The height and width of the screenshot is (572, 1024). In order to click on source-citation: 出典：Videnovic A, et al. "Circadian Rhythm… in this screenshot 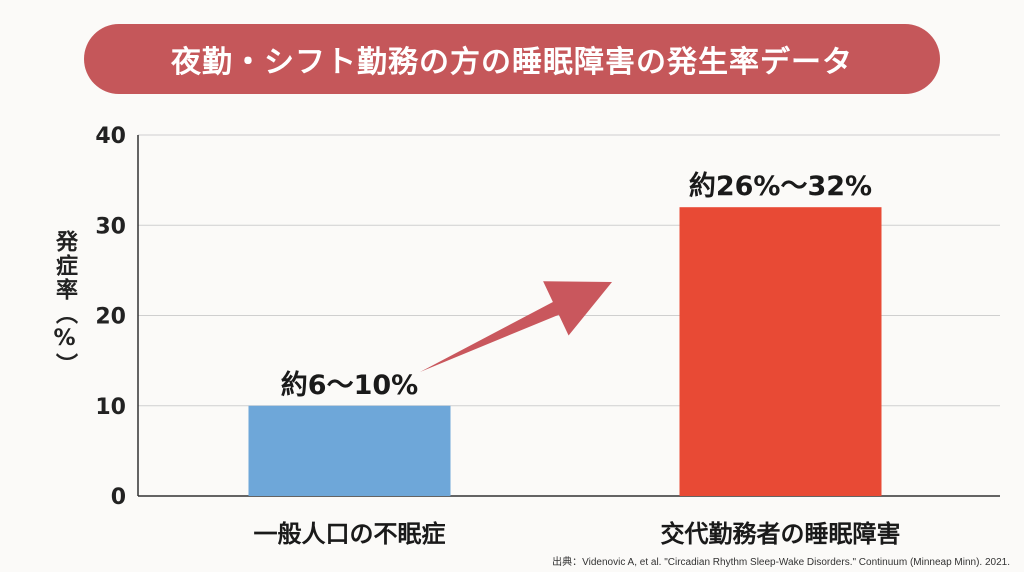, I will do `click(781, 562)`.